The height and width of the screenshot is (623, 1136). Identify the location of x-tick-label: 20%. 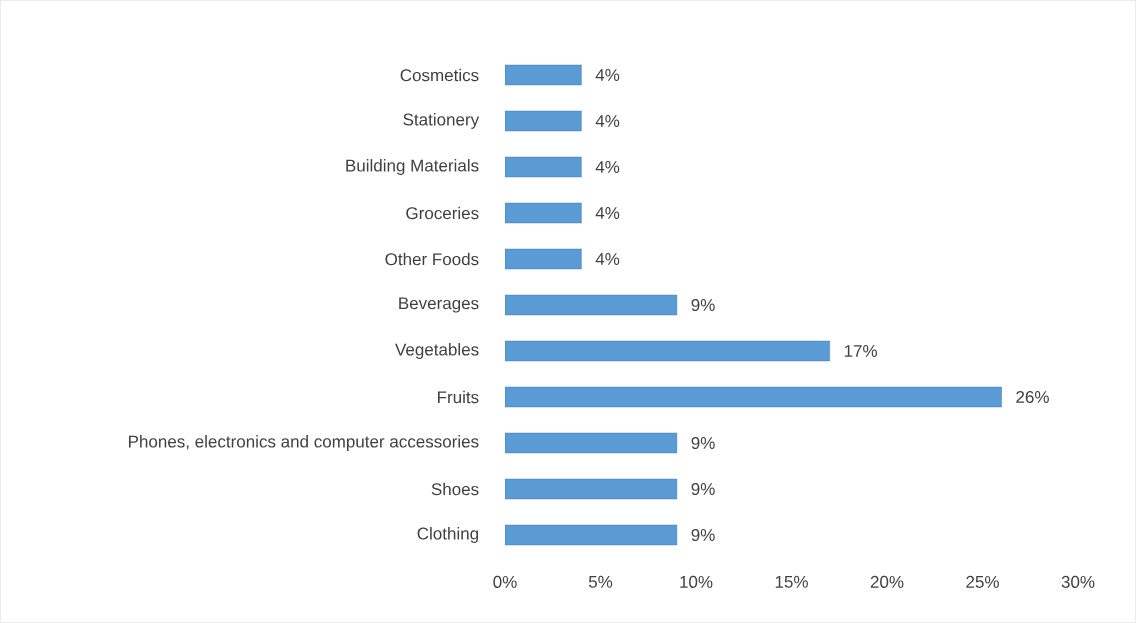
(887, 581).